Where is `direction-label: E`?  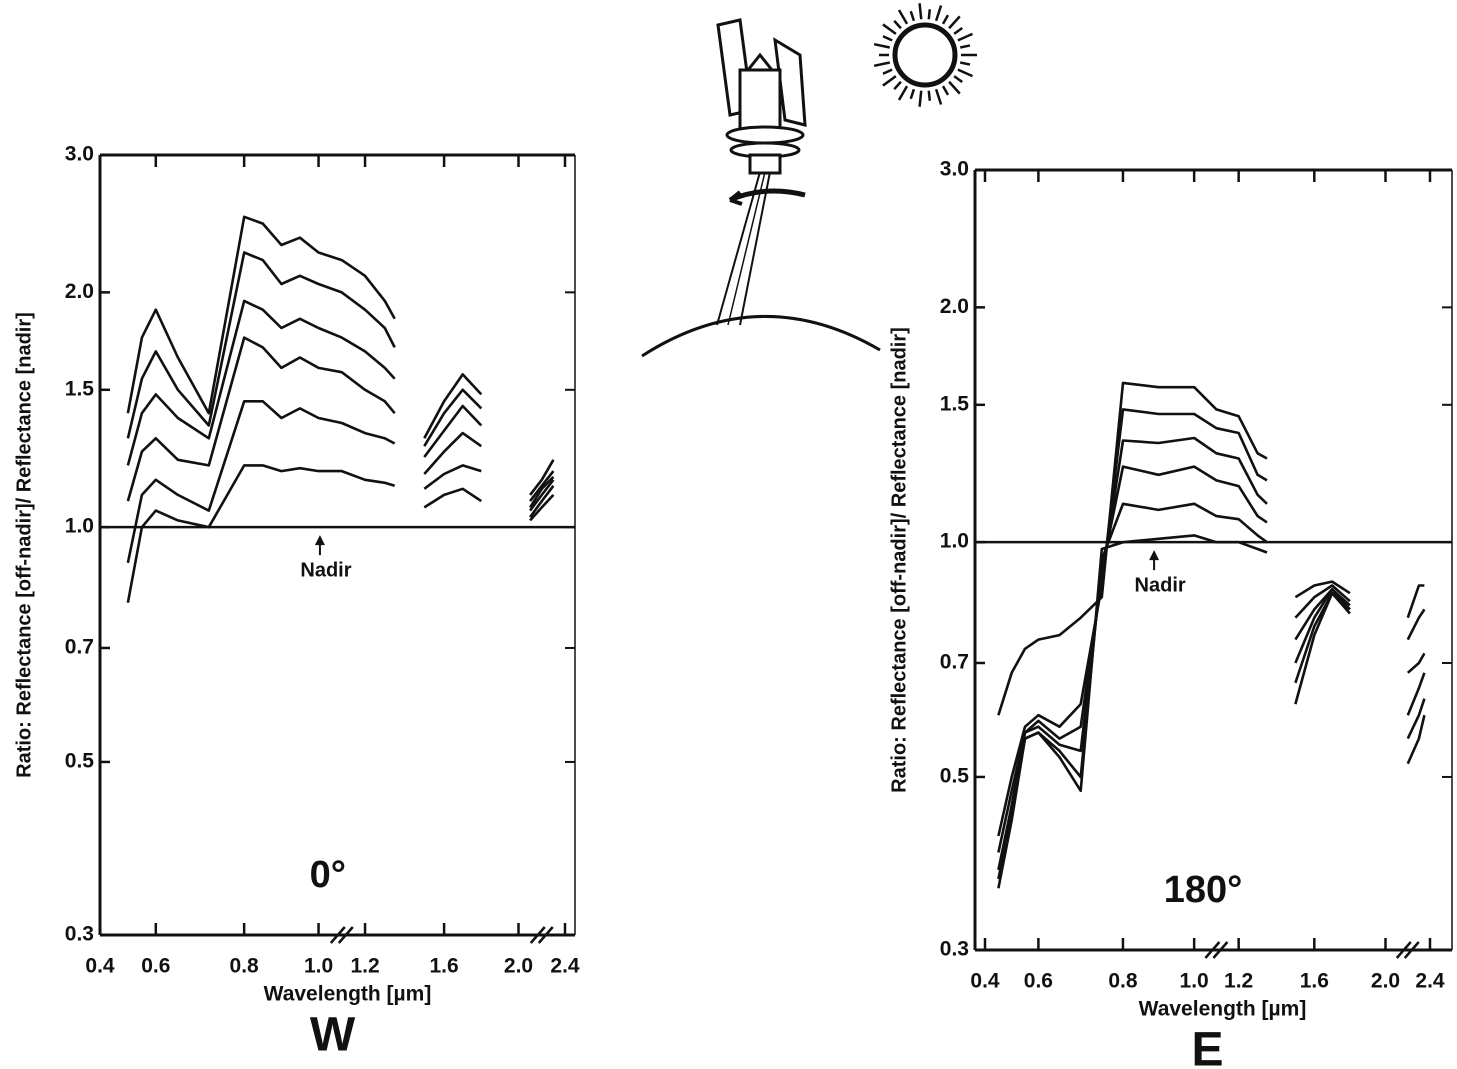
direction-label: E is located at coordinates (1207, 1046).